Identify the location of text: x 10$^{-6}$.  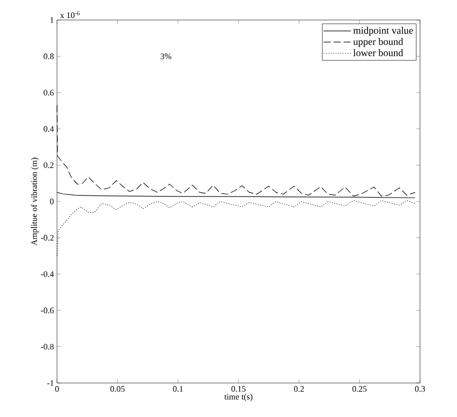
(70, 14).